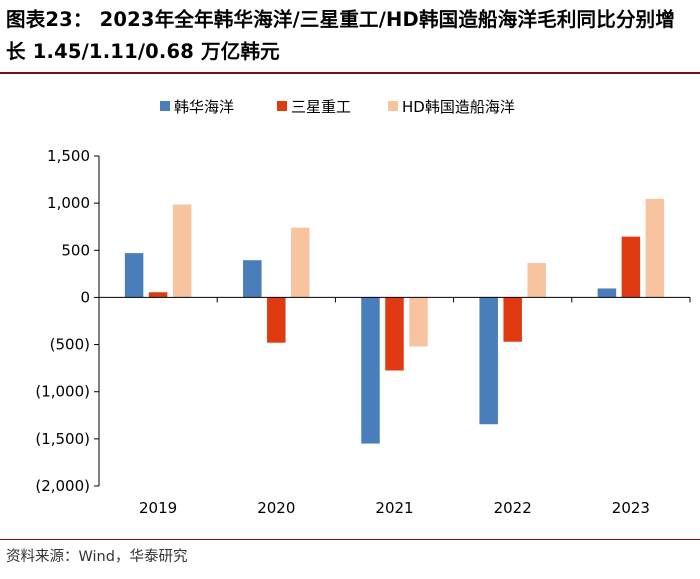 Image resolution: width=700 pixels, height=579 pixels. I want to click on y-tick-label: (1,500), so click(62, 439).